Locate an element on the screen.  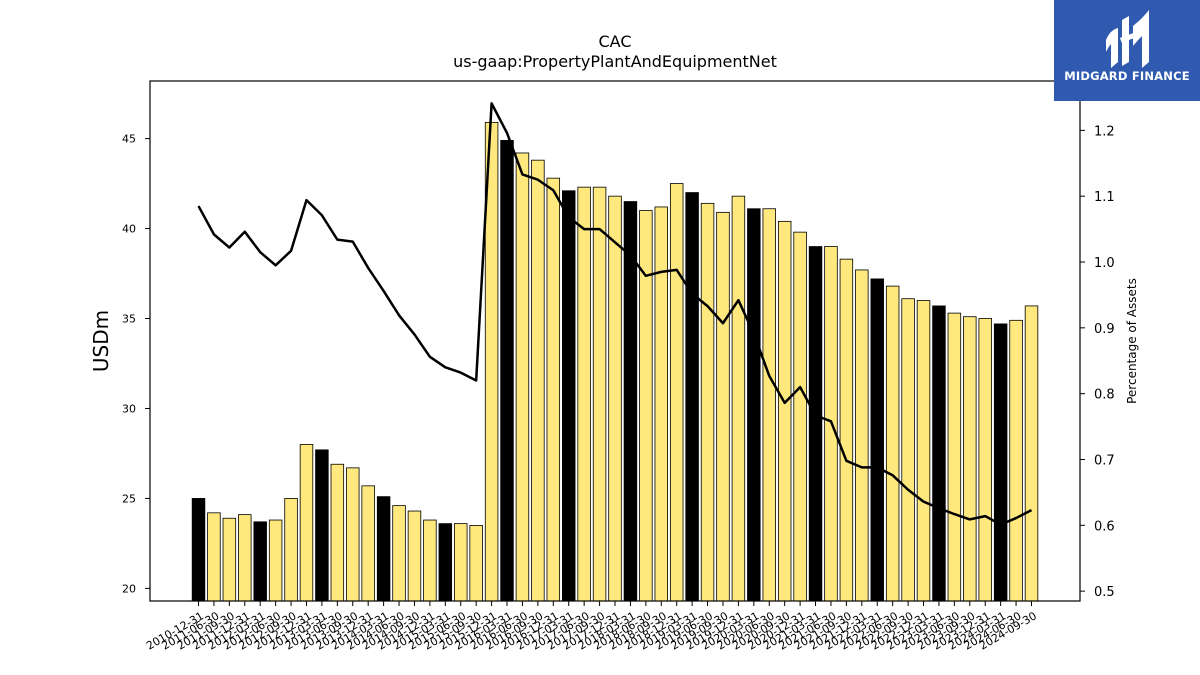
y2-tick-label: 1.2 is located at coordinates (1104, 131).